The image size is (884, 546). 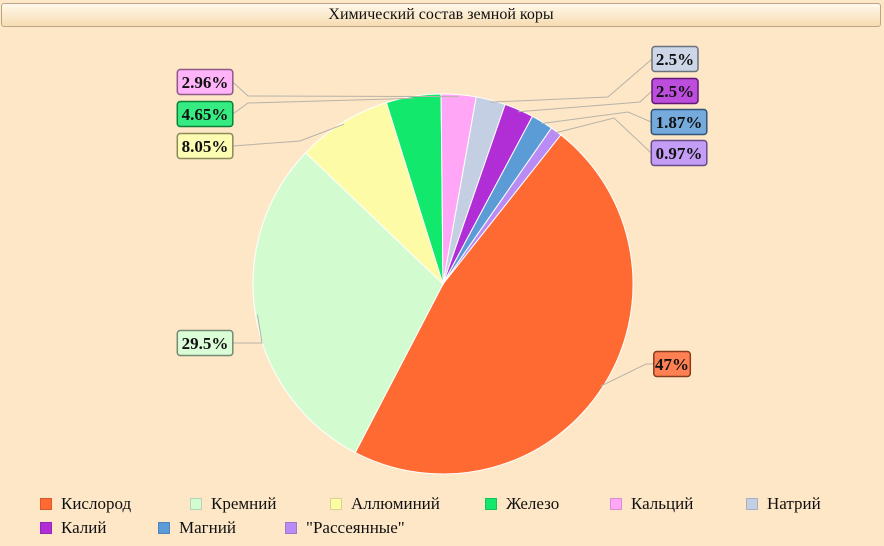 I want to click on legend-item-4: Кальций, so click(x=651, y=504).